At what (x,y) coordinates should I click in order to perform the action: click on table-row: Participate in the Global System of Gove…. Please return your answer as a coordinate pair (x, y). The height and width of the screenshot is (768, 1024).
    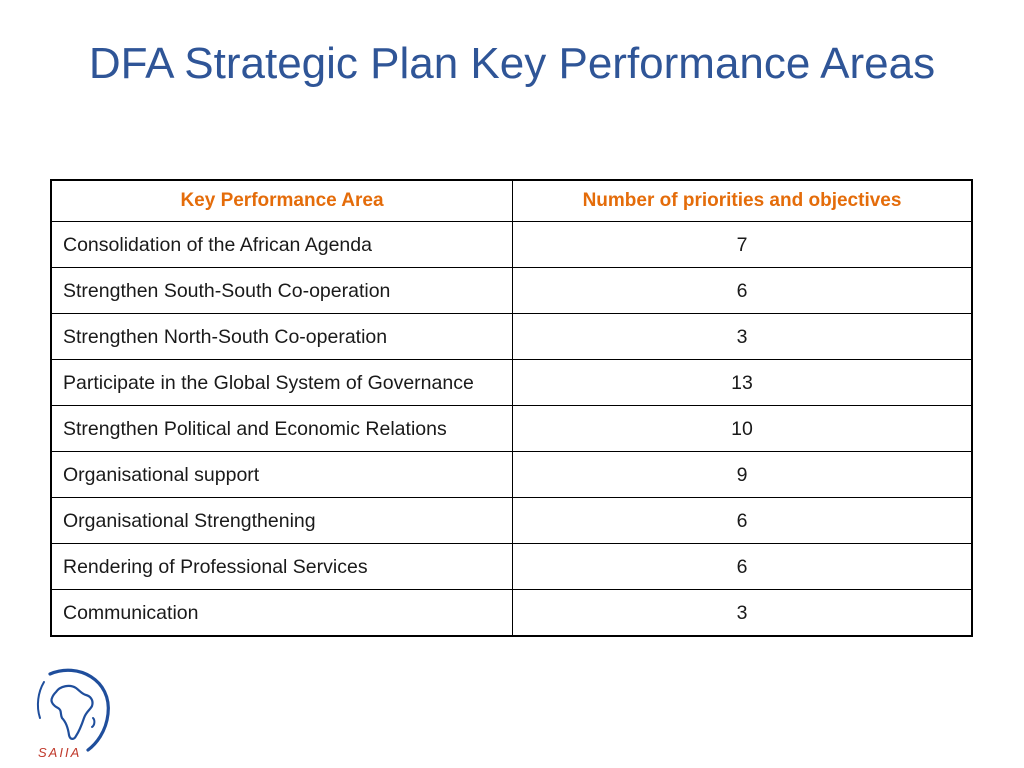
    Looking at the image, I should click on (511, 382).